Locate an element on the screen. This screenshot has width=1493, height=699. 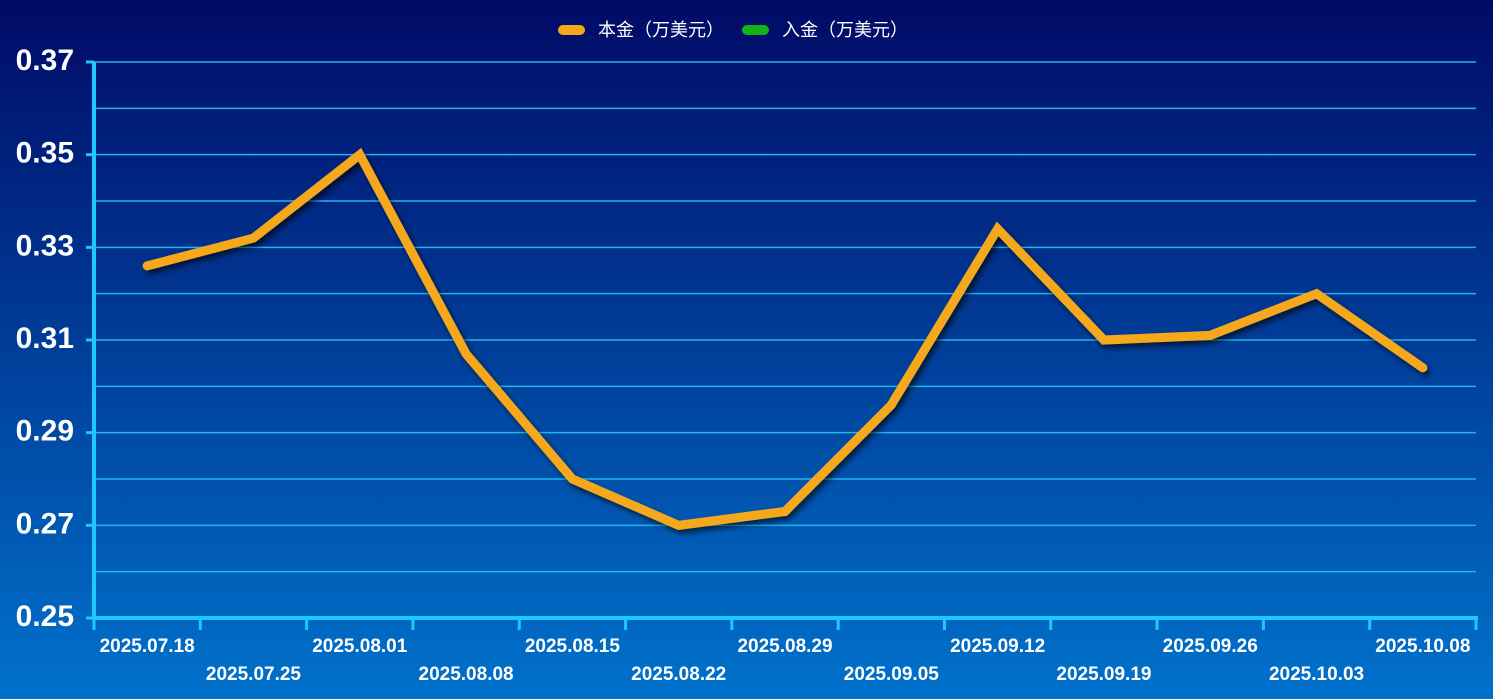
x-tick-label: 2025.08.15 is located at coordinates (573, 646).